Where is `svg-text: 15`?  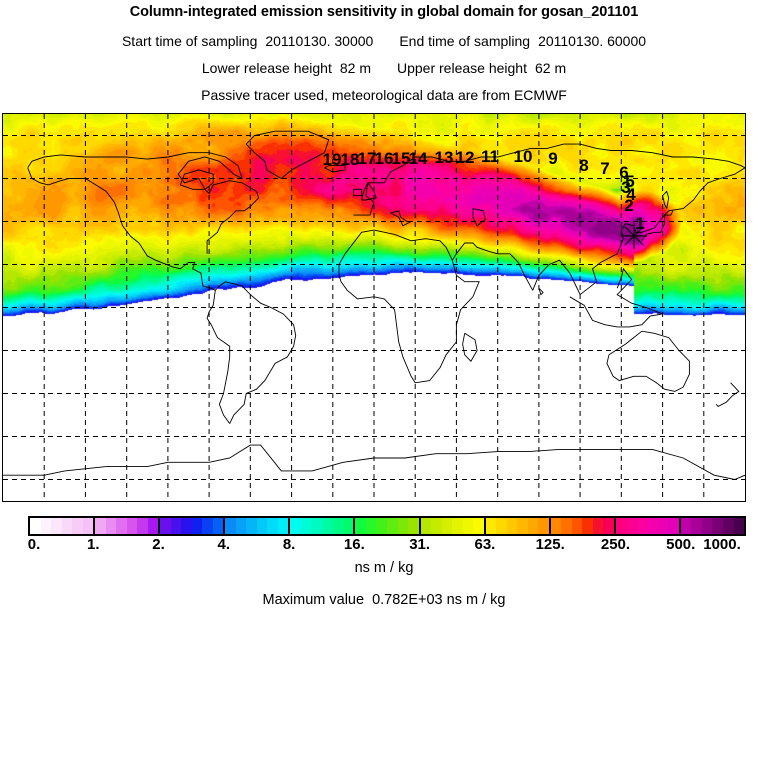 svg-text: 15 is located at coordinates (401, 158).